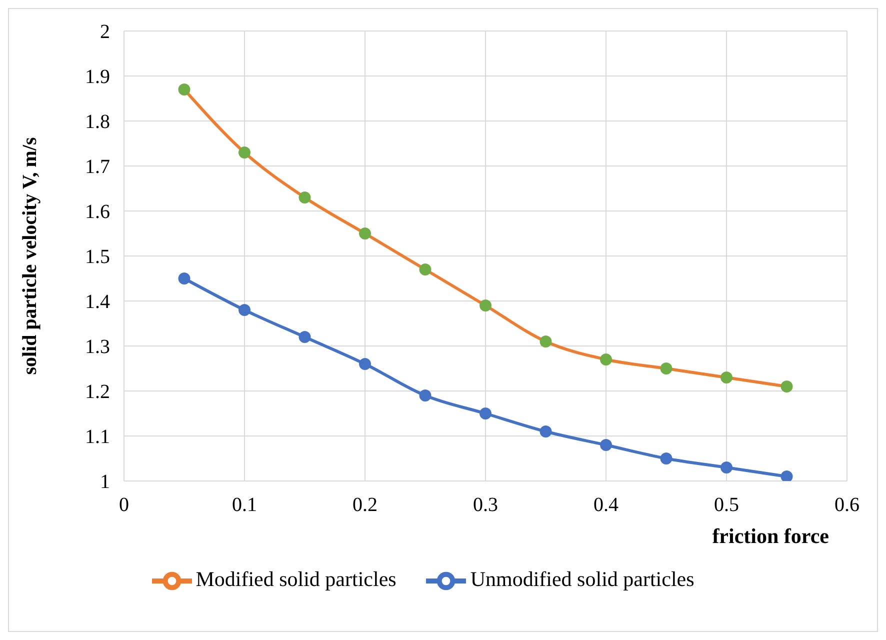  What do you see at coordinates (244, 505) in the screenshot?
I see `x-tick-label: 0.1` at bounding box center [244, 505].